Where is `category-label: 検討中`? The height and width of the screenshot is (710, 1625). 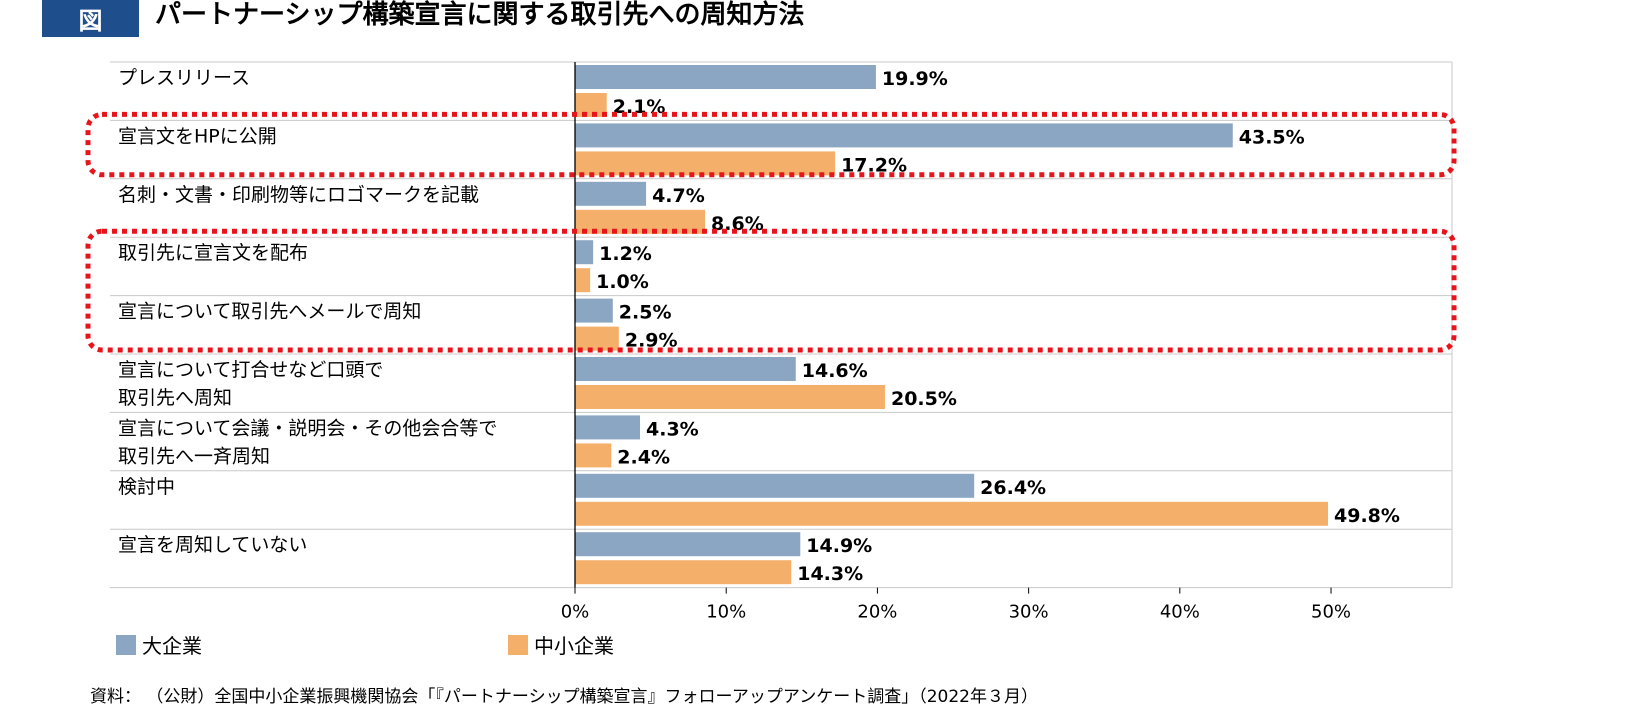
category-label: 検討中 is located at coordinates (146, 487).